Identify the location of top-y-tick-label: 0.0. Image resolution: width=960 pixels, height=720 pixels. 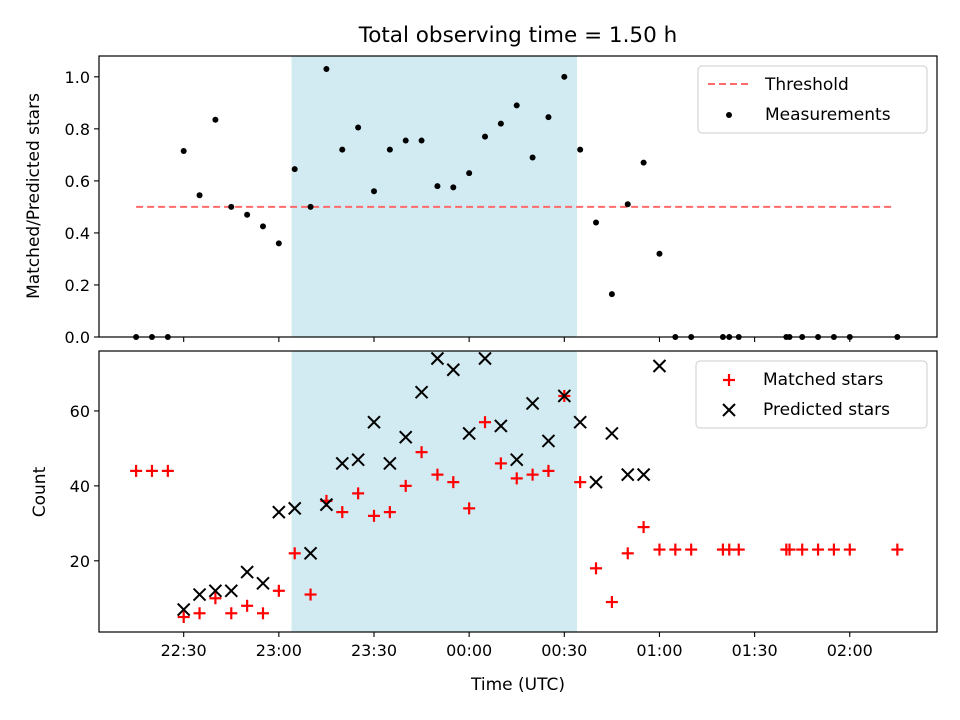
(77, 337).